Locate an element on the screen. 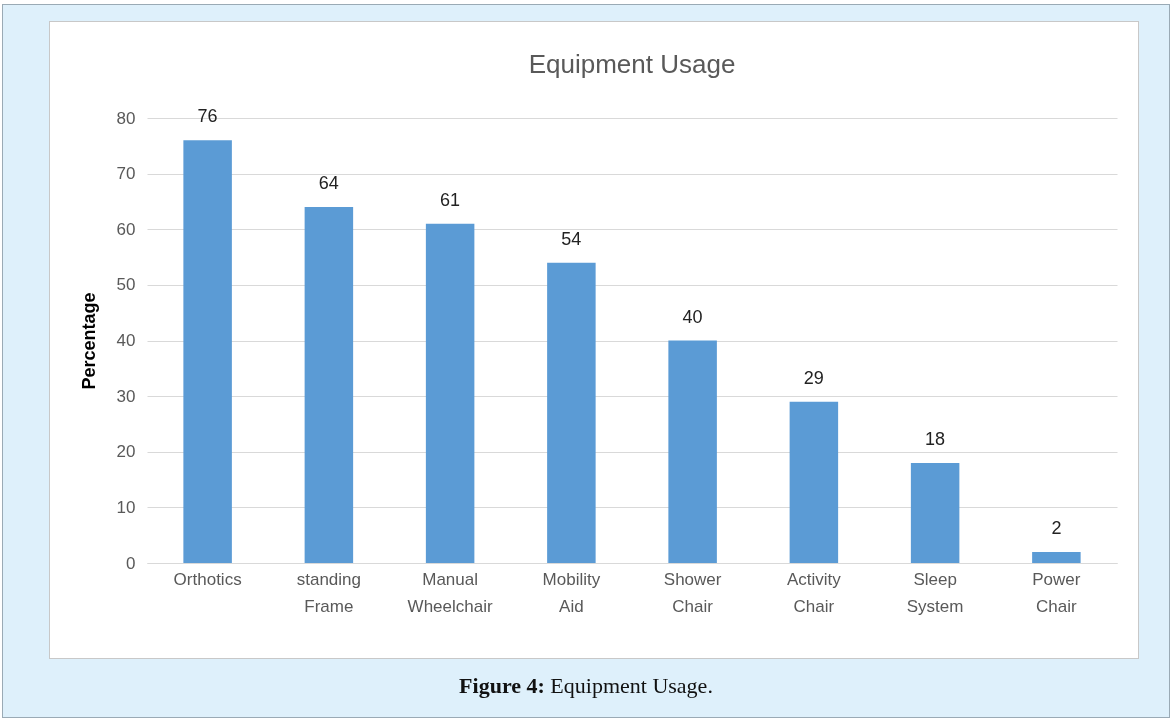  y-tick-label: 40 is located at coordinates (126, 340).